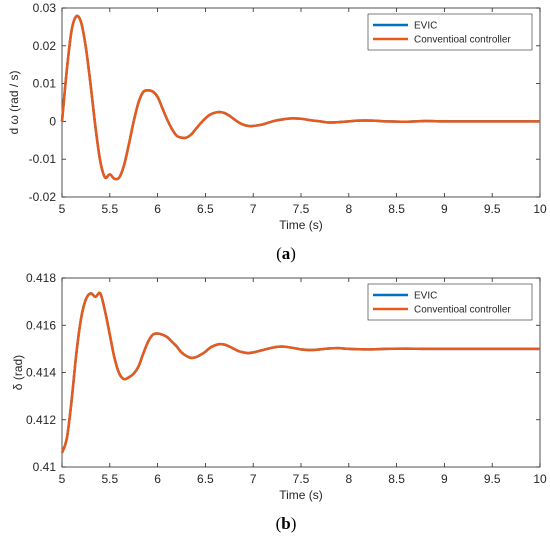 The image size is (550, 542). What do you see at coordinates (41, 373) in the screenshot?
I see `y-tick-label: 0.414` at bounding box center [41, 373].